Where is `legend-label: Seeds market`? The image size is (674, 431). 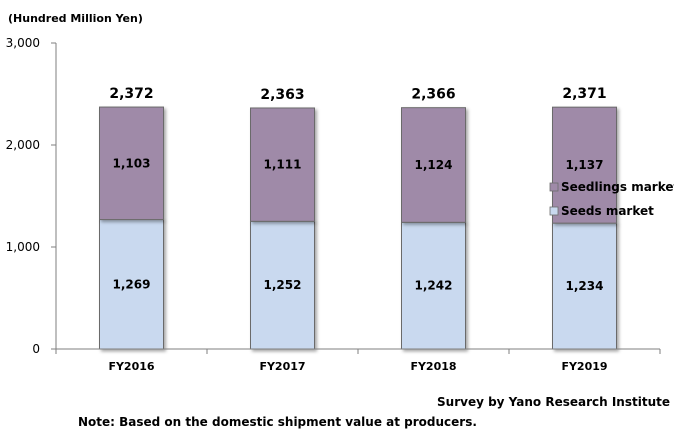 legend-label: Seeds market is located at coordinates (607, 211).